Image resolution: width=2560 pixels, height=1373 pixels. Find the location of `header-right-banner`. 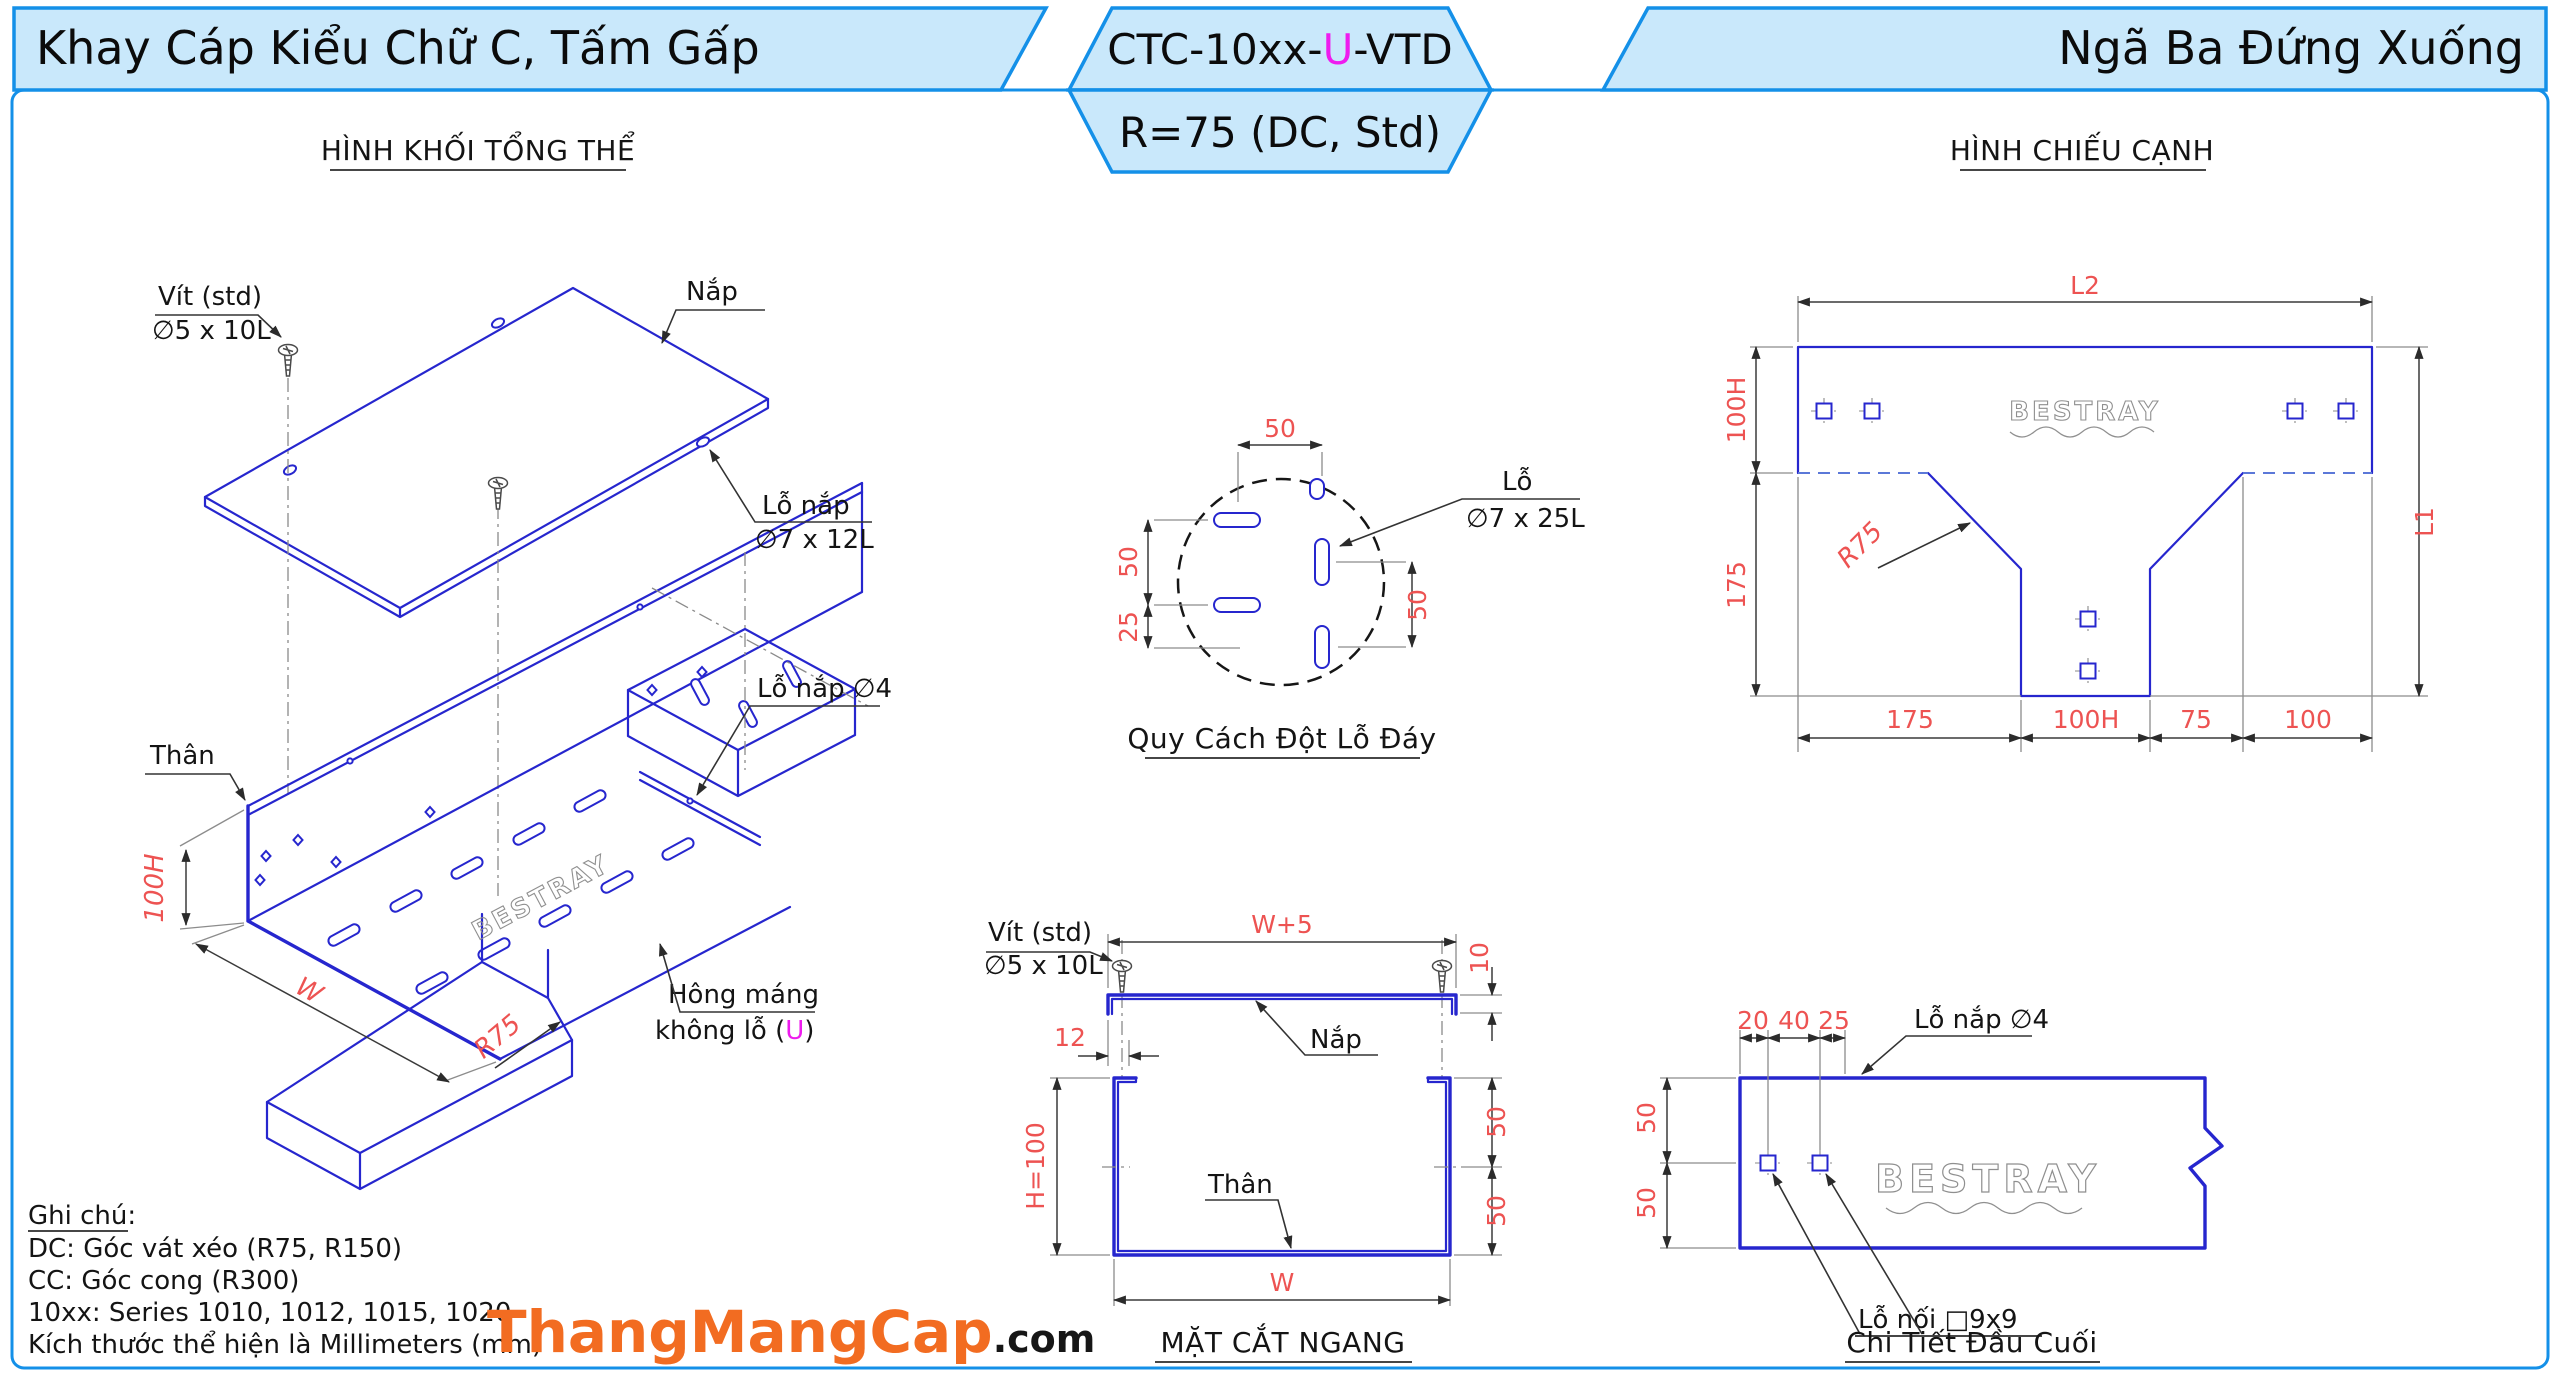

header-right-banner is located at coordinates (2074, 49).